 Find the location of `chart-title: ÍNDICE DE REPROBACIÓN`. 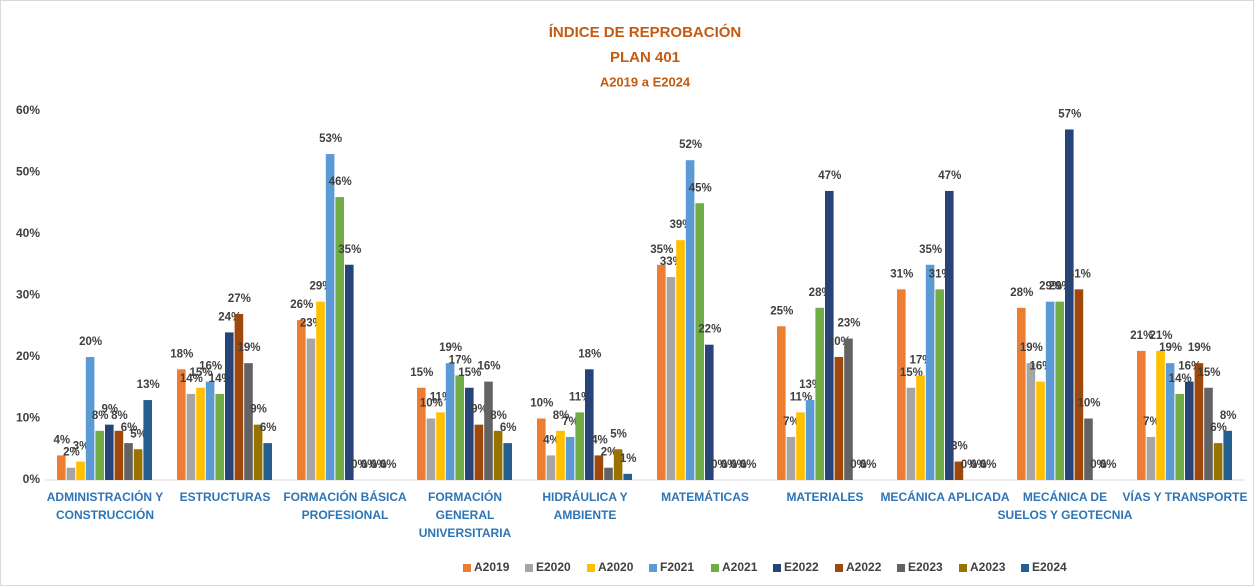

chart-title: ÍNDICE DE REPROBACIÓN is located at coordinates (645, 32).